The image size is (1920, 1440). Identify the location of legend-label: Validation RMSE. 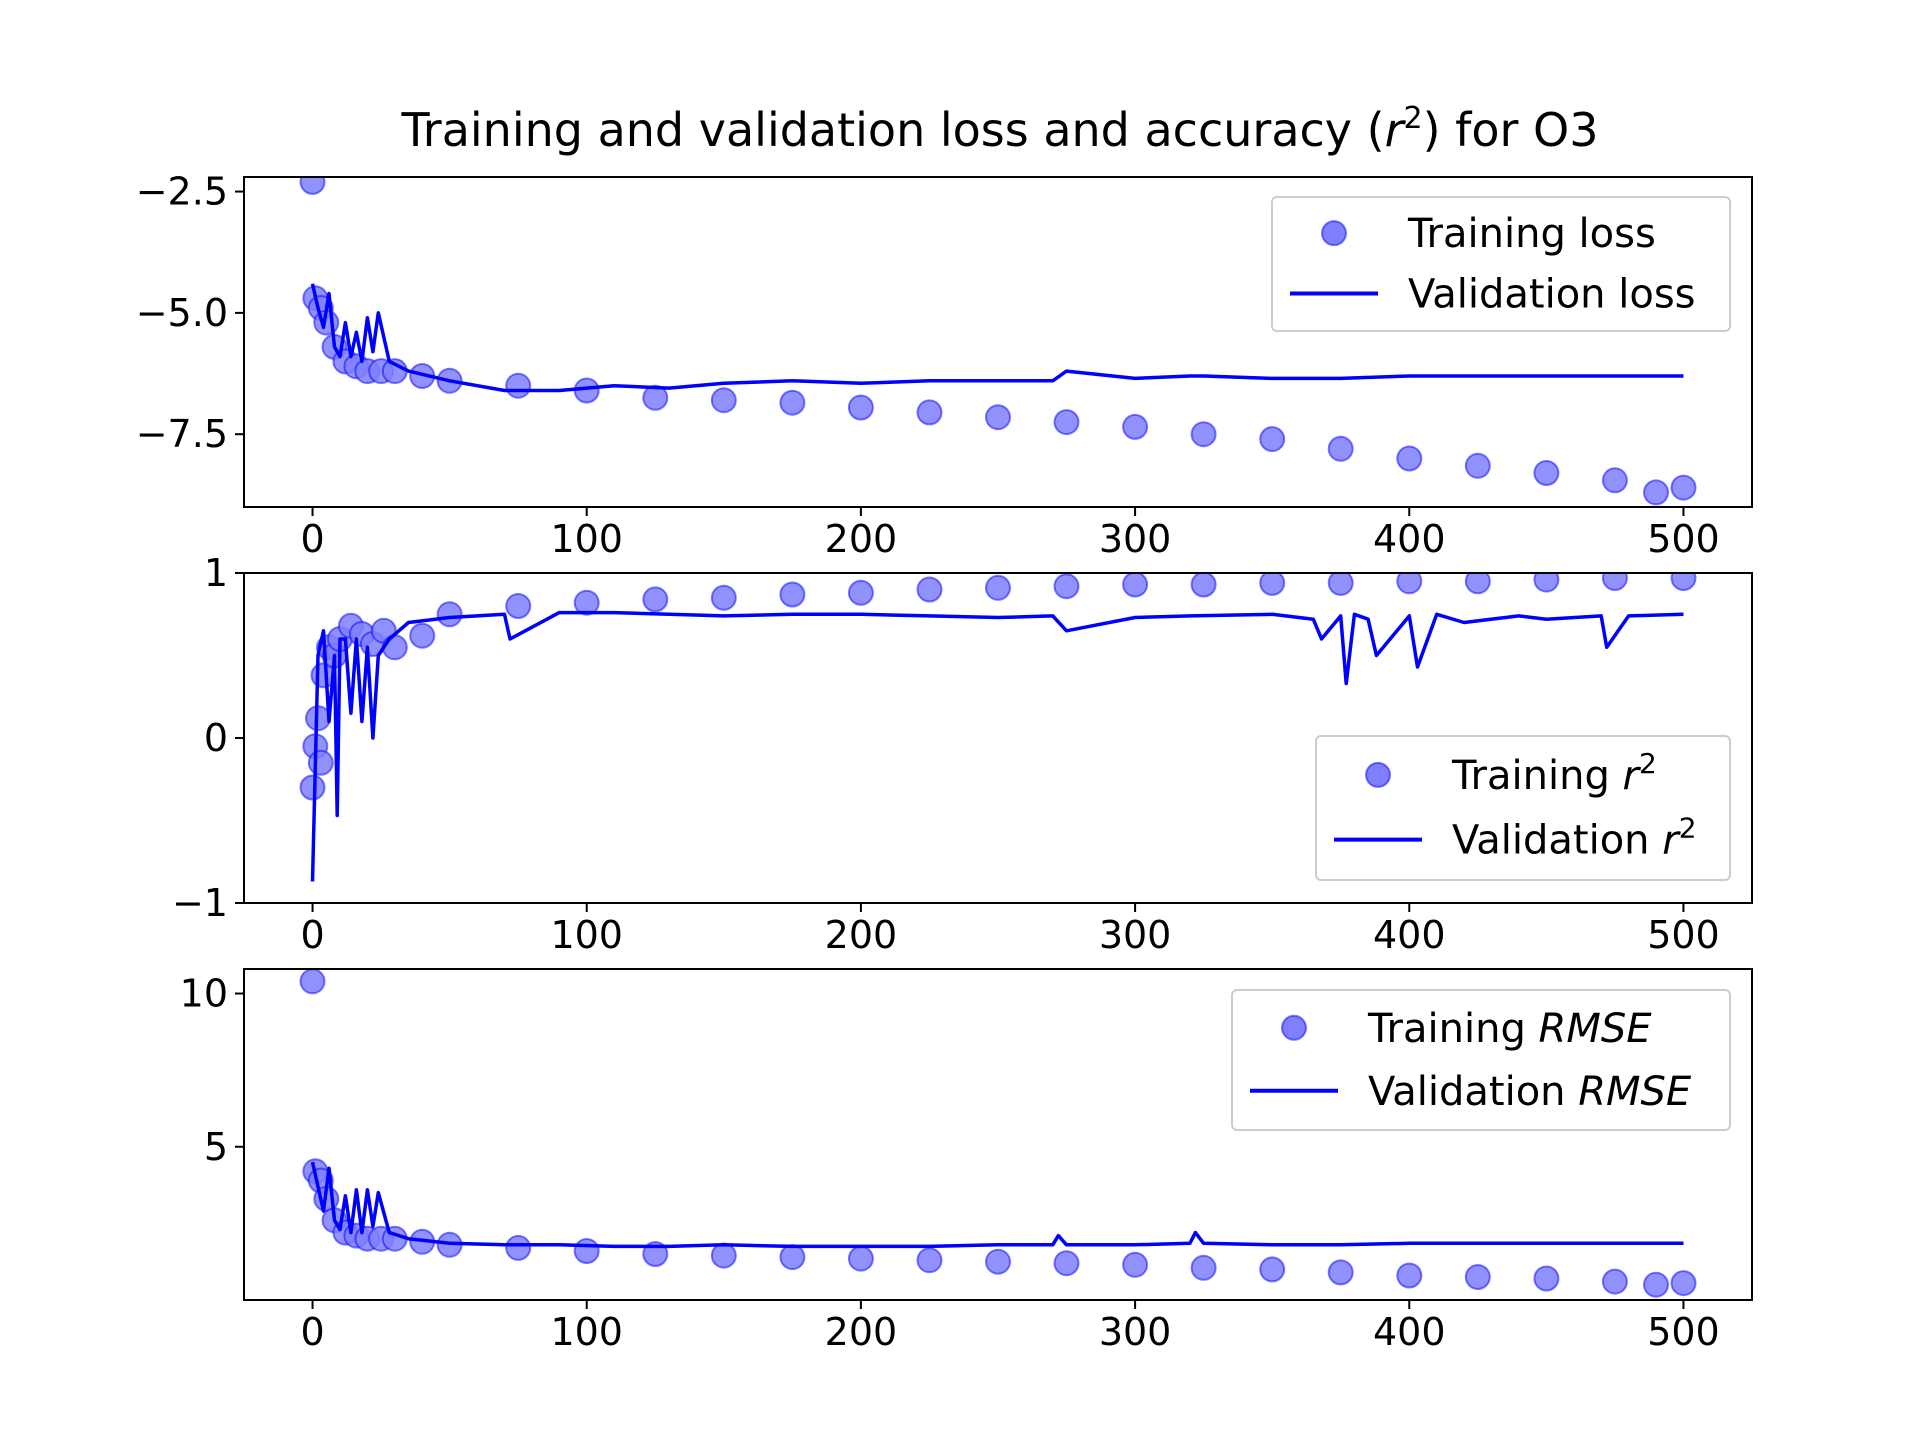
(1530, 1092).